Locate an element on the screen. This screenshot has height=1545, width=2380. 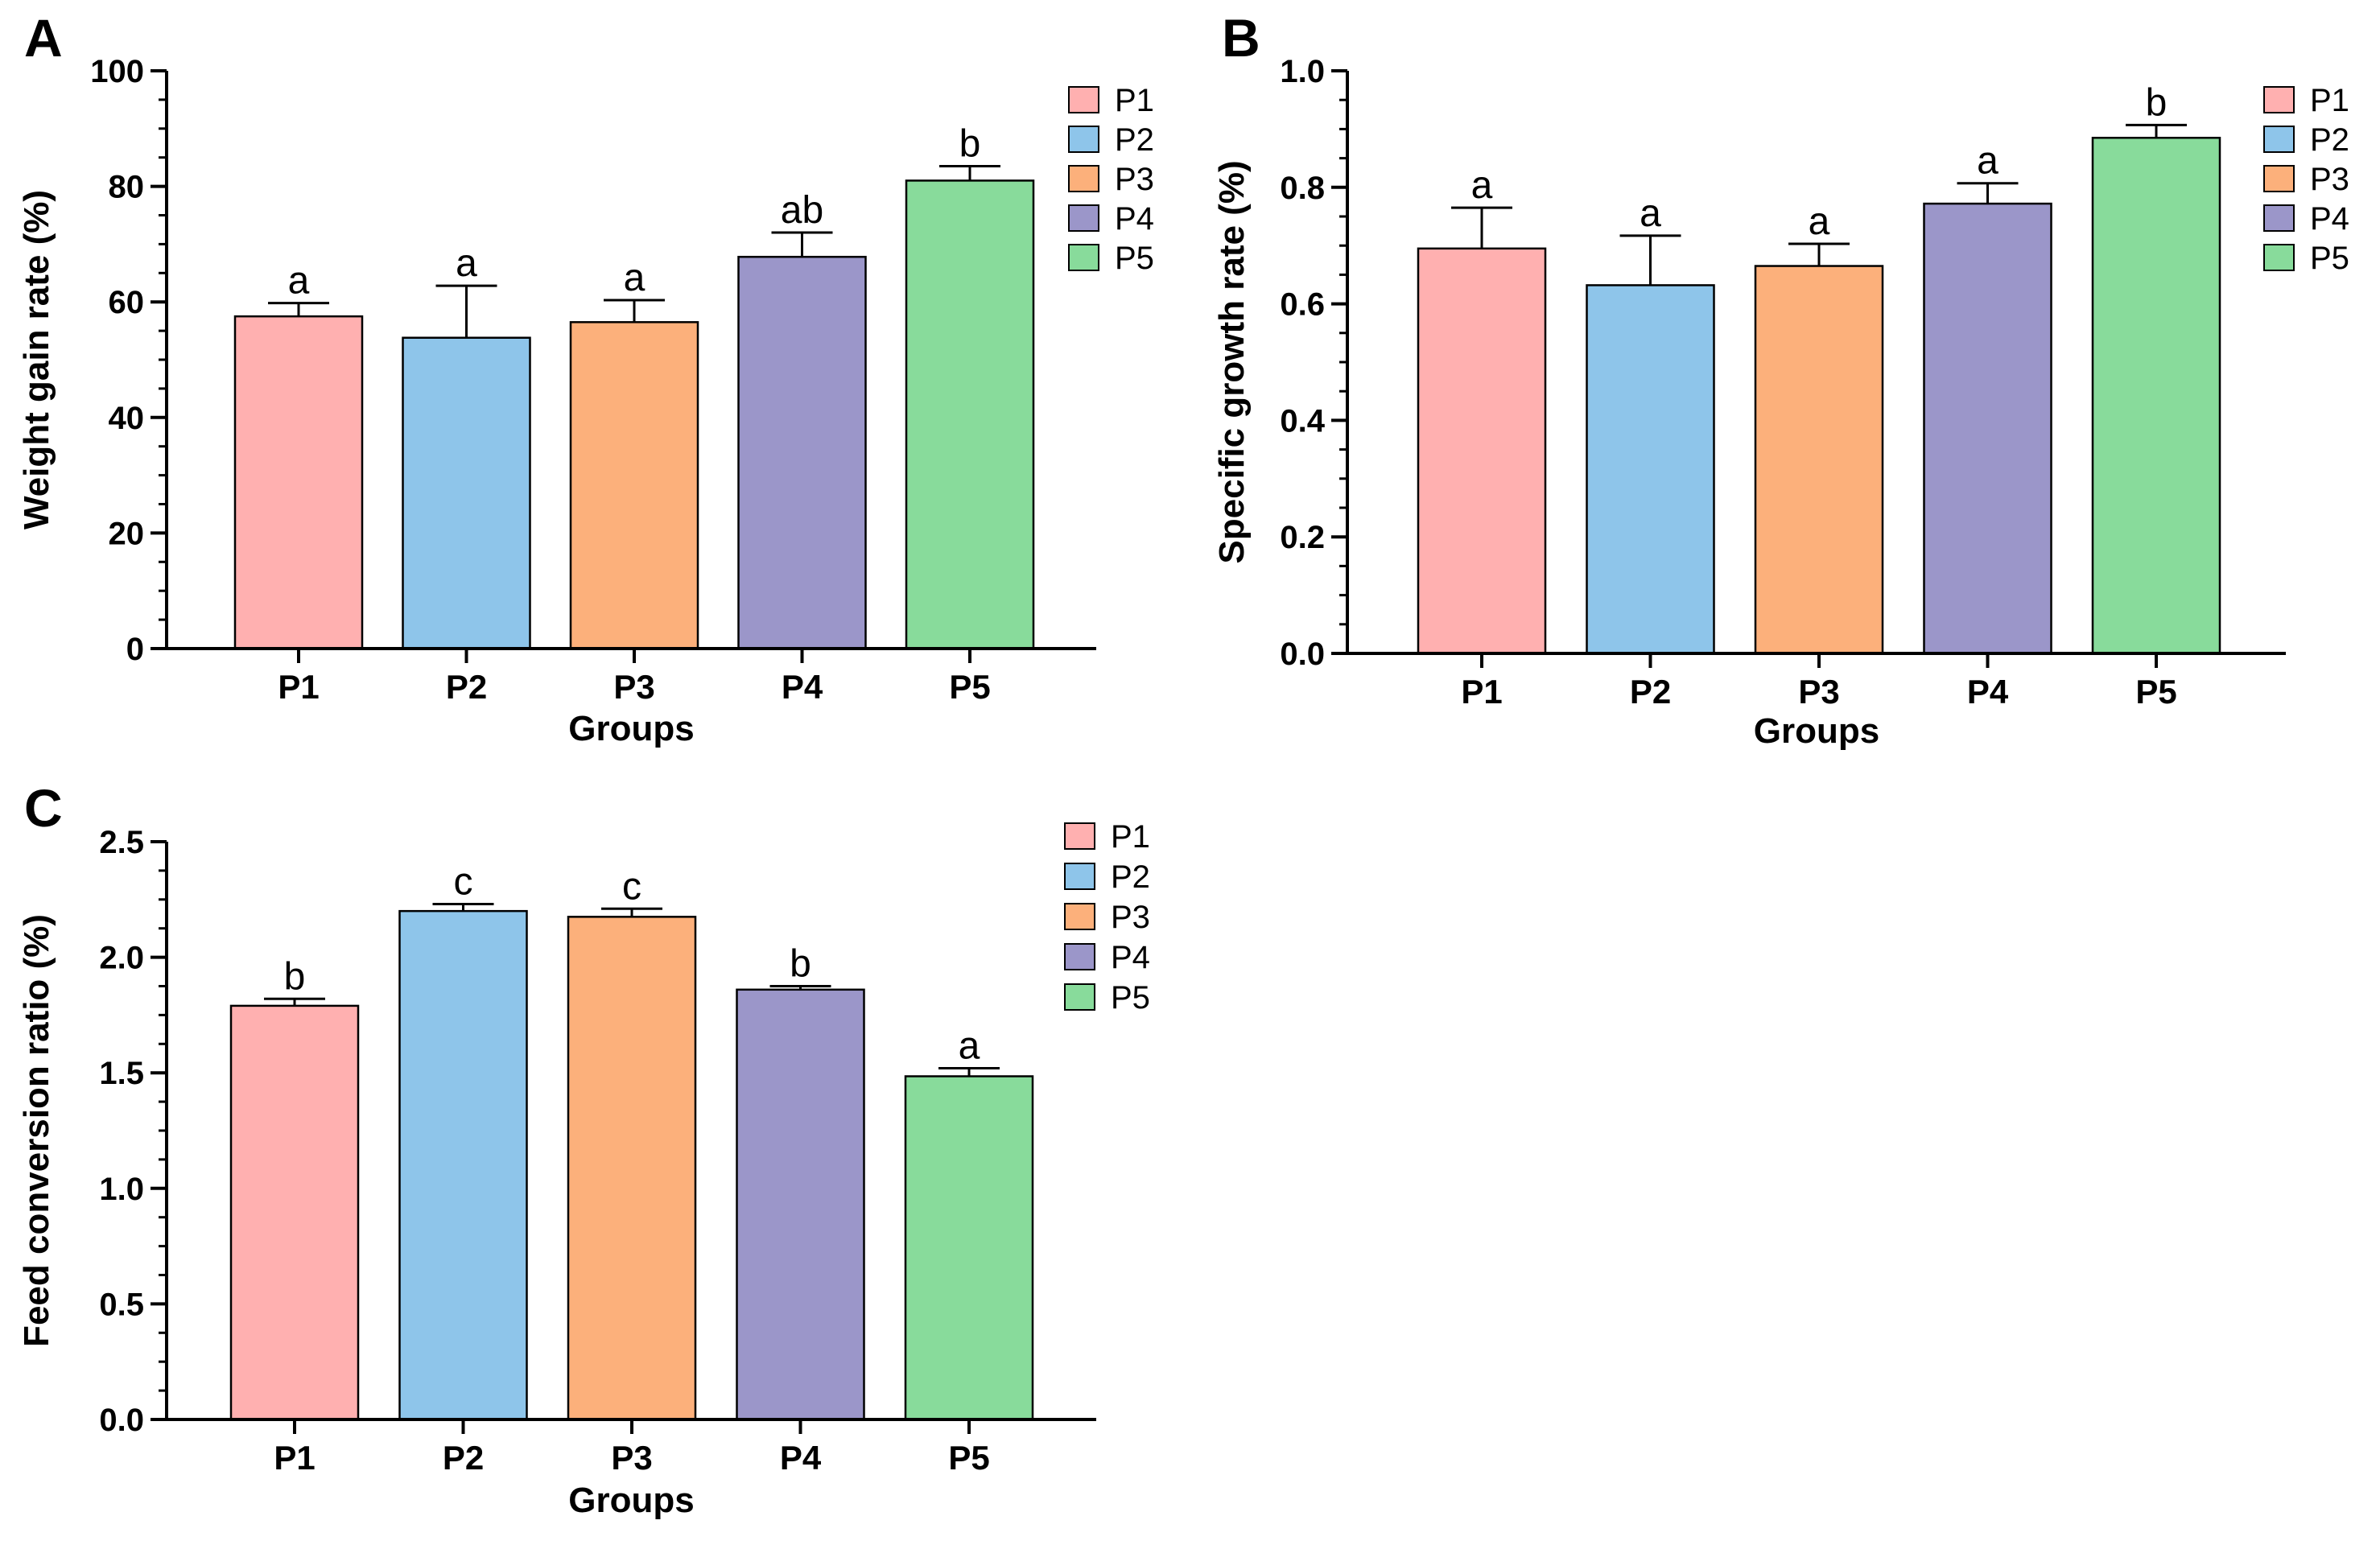
legend-swatch-a-p4 is located at coordinates (1083, 218).